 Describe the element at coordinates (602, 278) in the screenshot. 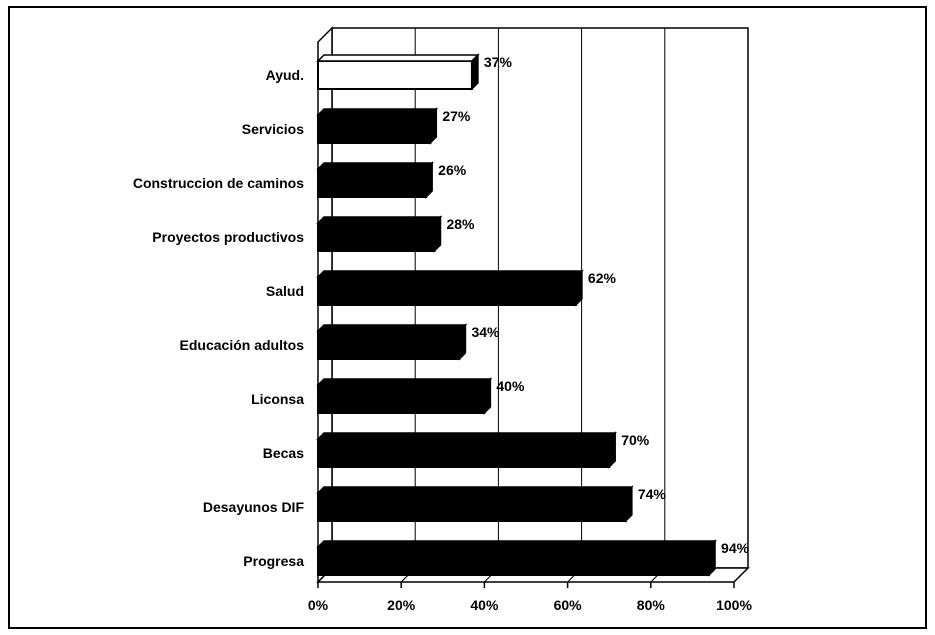

I see `value-label: 62%` at that location.